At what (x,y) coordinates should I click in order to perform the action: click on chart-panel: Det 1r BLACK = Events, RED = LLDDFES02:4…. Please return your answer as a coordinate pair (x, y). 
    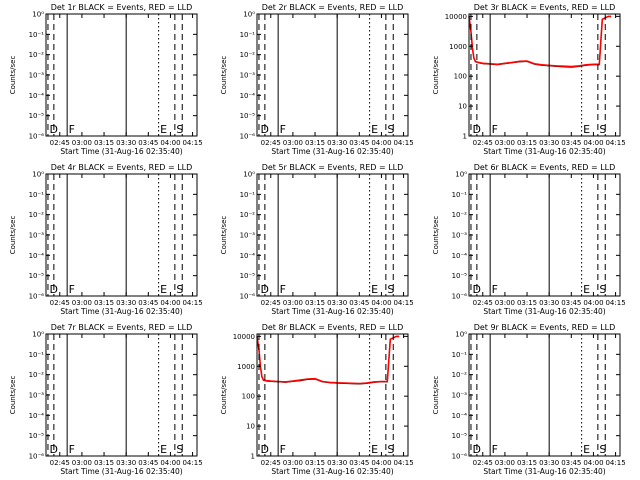
    Looking at the image, I should click on (106, 79).